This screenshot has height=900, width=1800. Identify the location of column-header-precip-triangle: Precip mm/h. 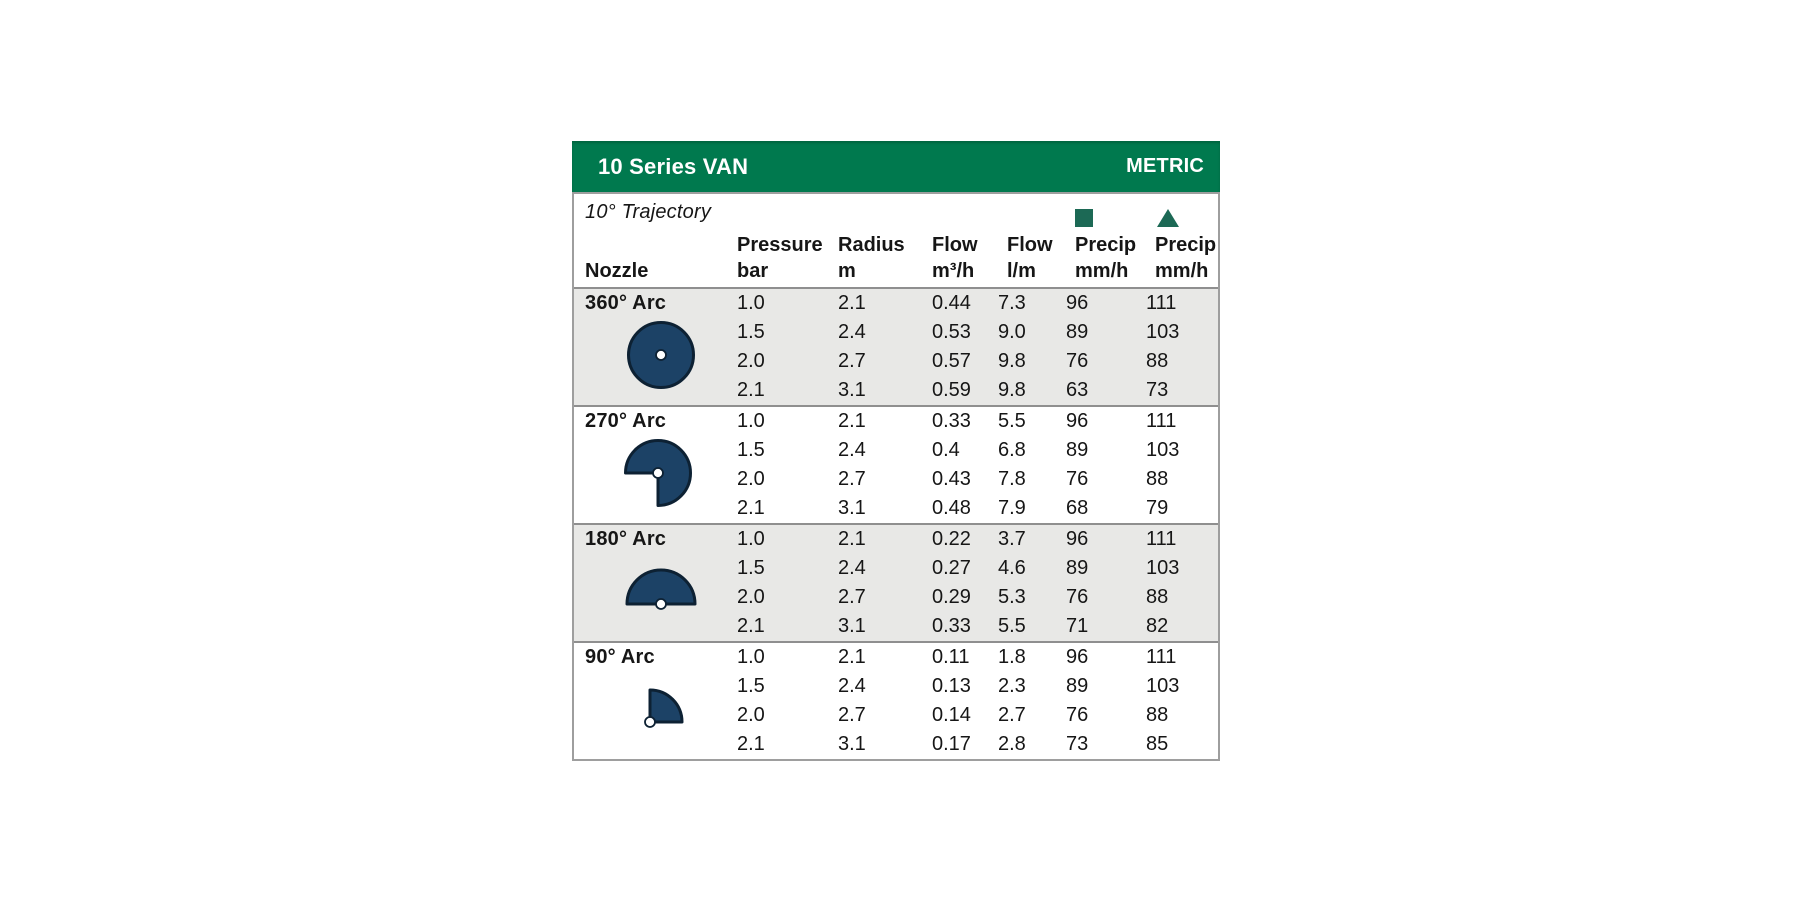
(1182, 248).